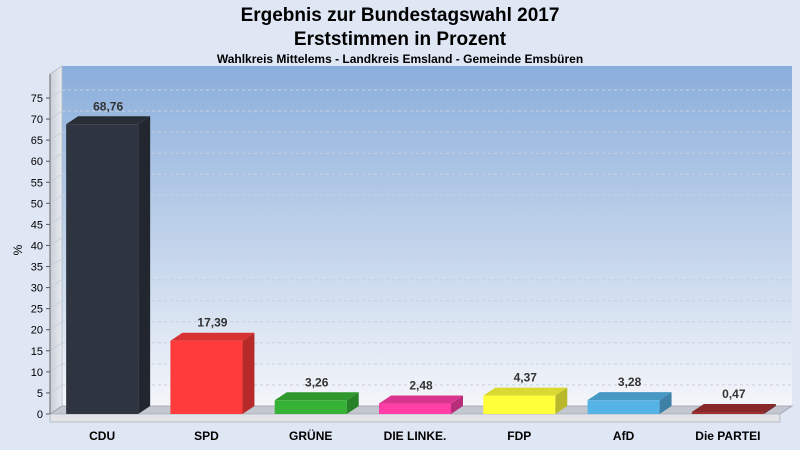 The height and width of the screenshot is (450, 800). Describe the element at coordinates (37, 162) in the screenshot. I see `y-tick-label: 60` at that location.